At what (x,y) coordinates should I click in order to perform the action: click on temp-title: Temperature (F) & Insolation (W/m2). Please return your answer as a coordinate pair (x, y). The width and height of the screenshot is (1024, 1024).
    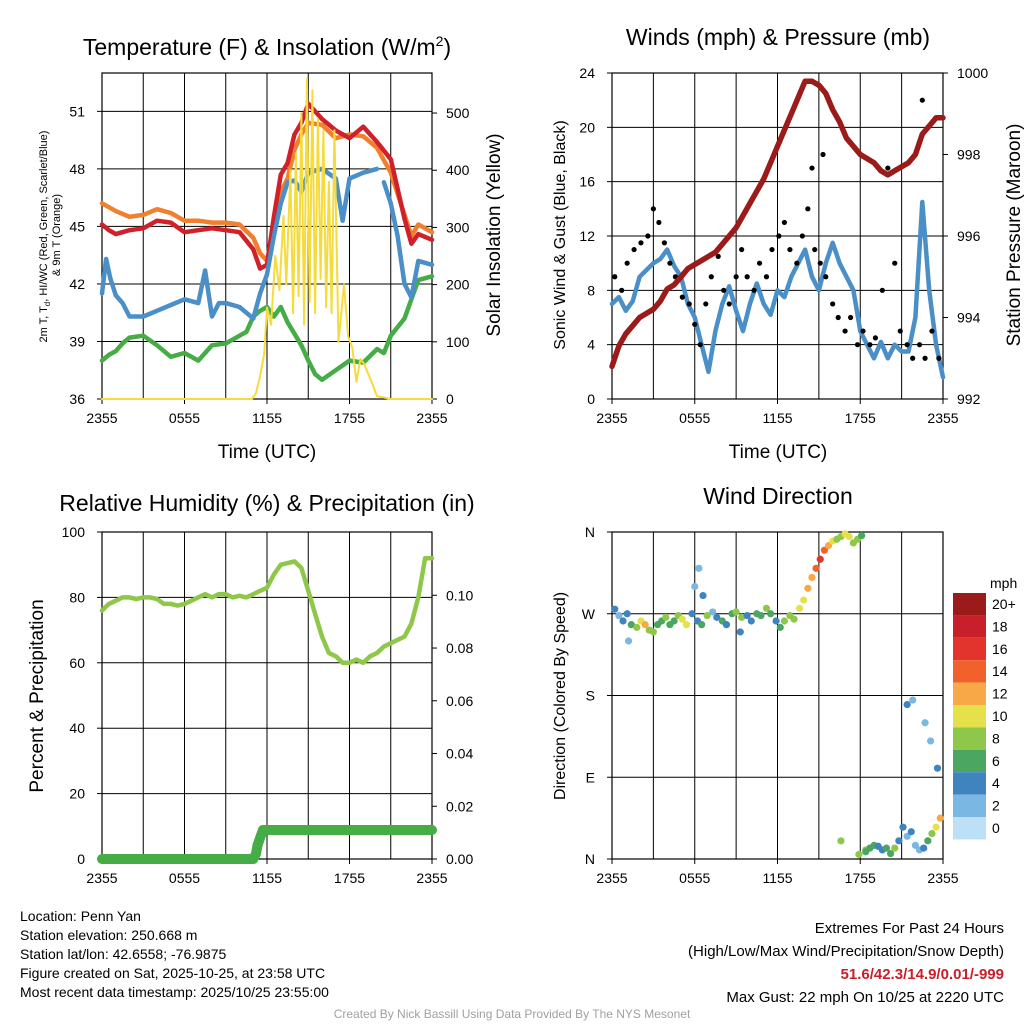
    Looking at the image, I should click on (267, 46).